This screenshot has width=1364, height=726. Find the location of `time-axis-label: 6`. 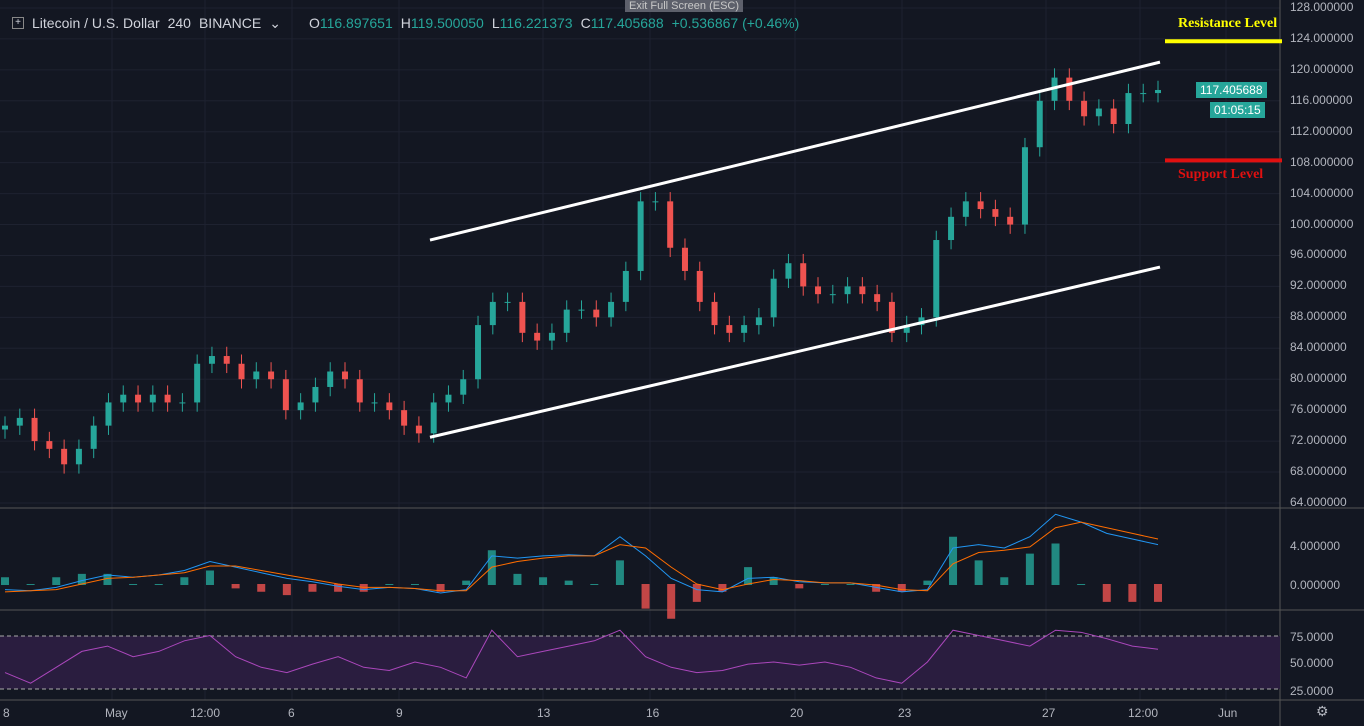

time-axis-label: 6 is located at coordinates (291, 713).